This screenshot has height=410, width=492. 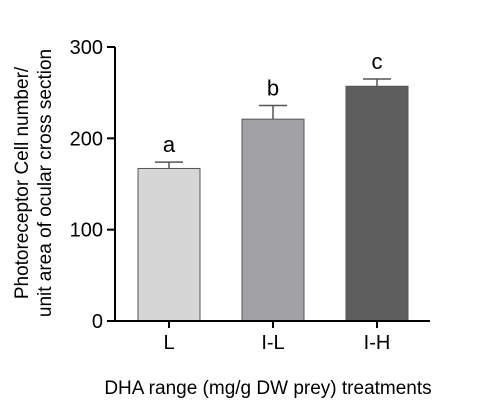 What do you see at coordinates (45, 183) in the screenshot?
I see `y-axis-title-line-2: unit area of ocular cross section` at bounding box center [45, 183].